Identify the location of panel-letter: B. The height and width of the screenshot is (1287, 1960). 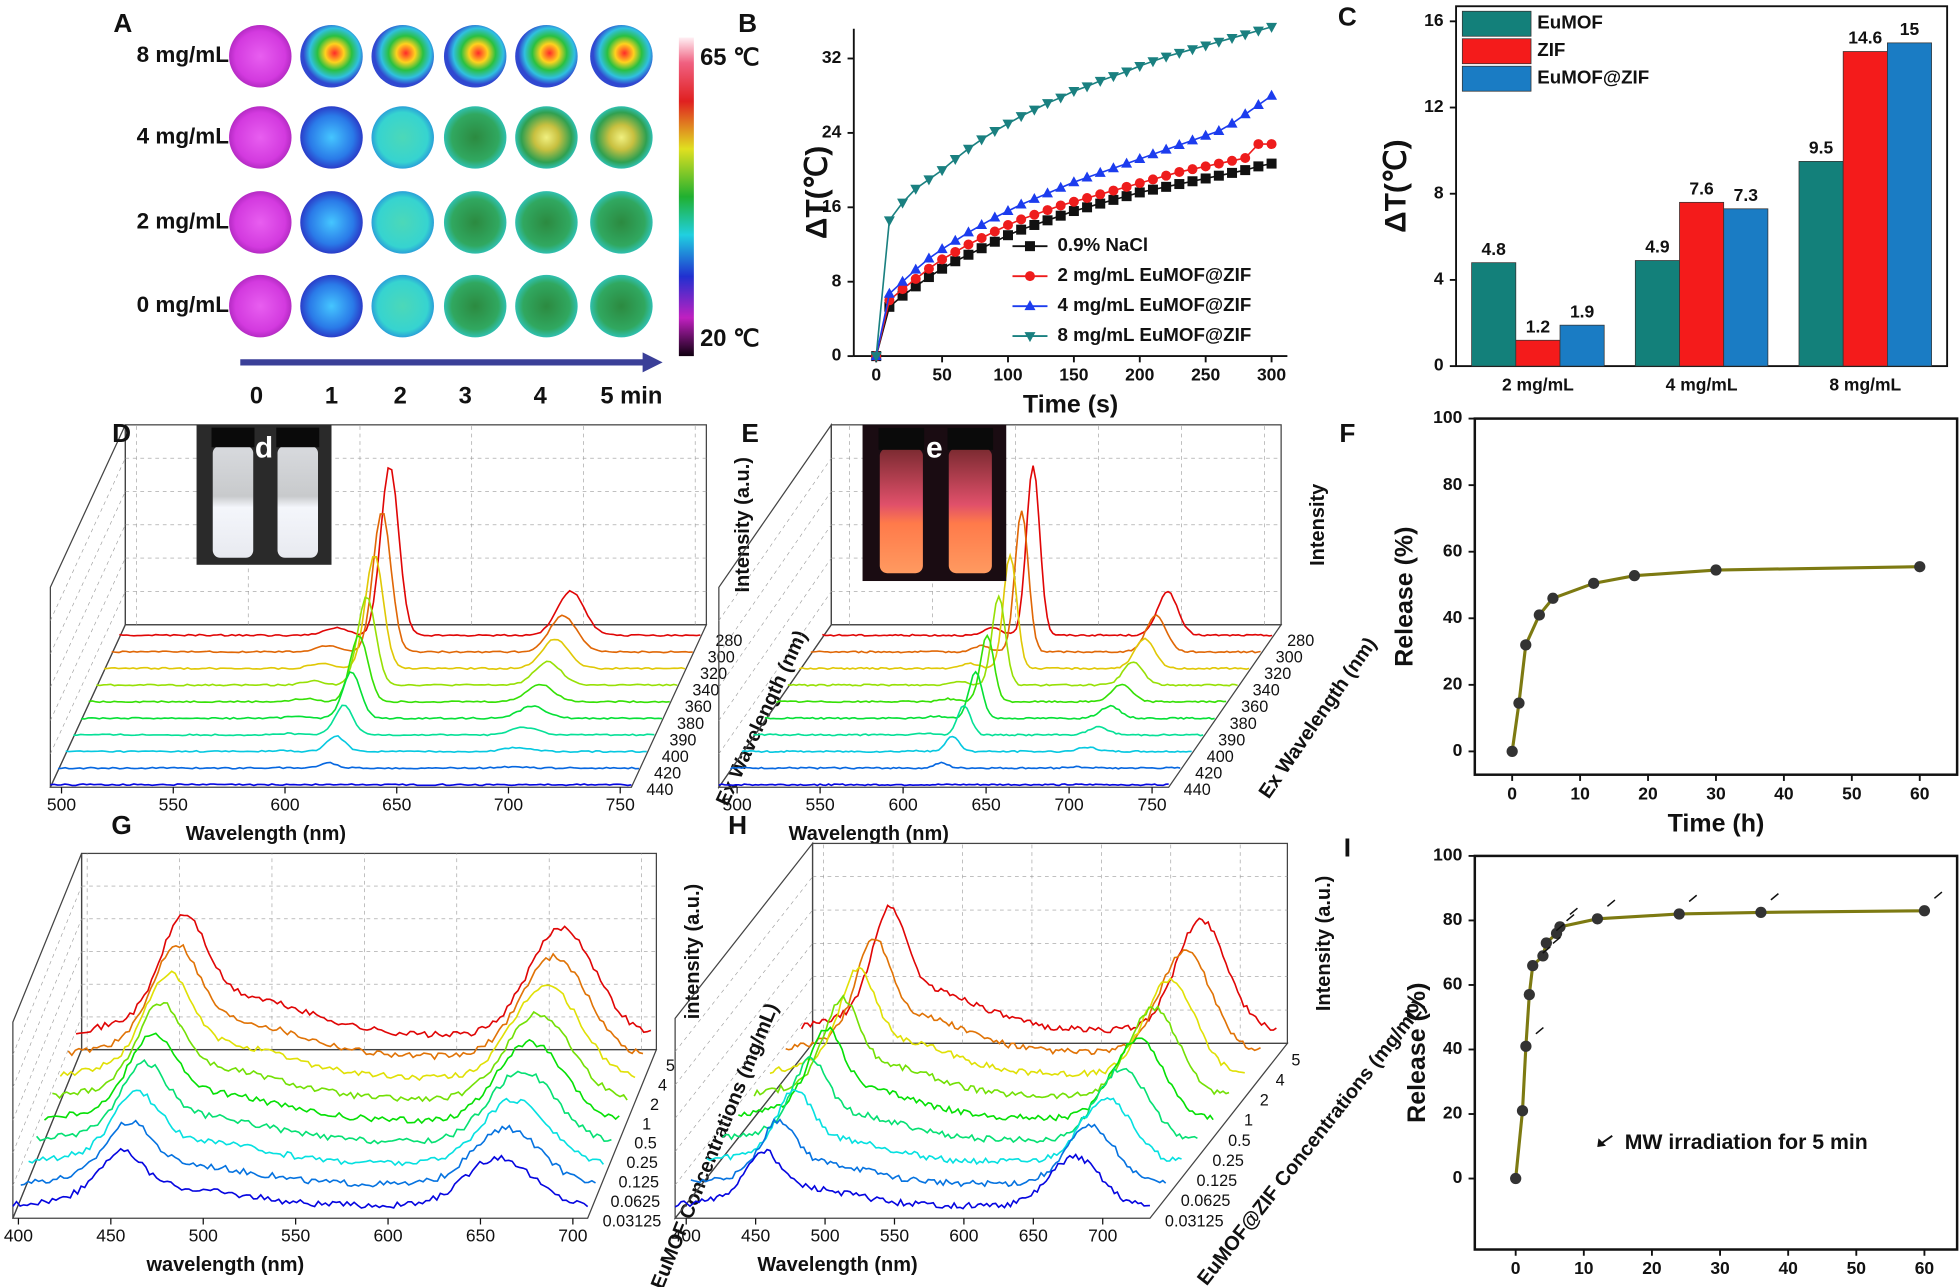
(747, 23).